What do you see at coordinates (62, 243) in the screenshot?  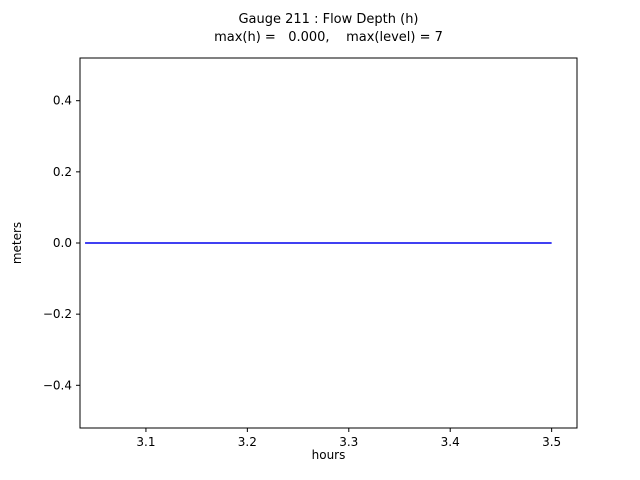 I see `y-tick-label: 0.0` at bounding box center [62, 243].